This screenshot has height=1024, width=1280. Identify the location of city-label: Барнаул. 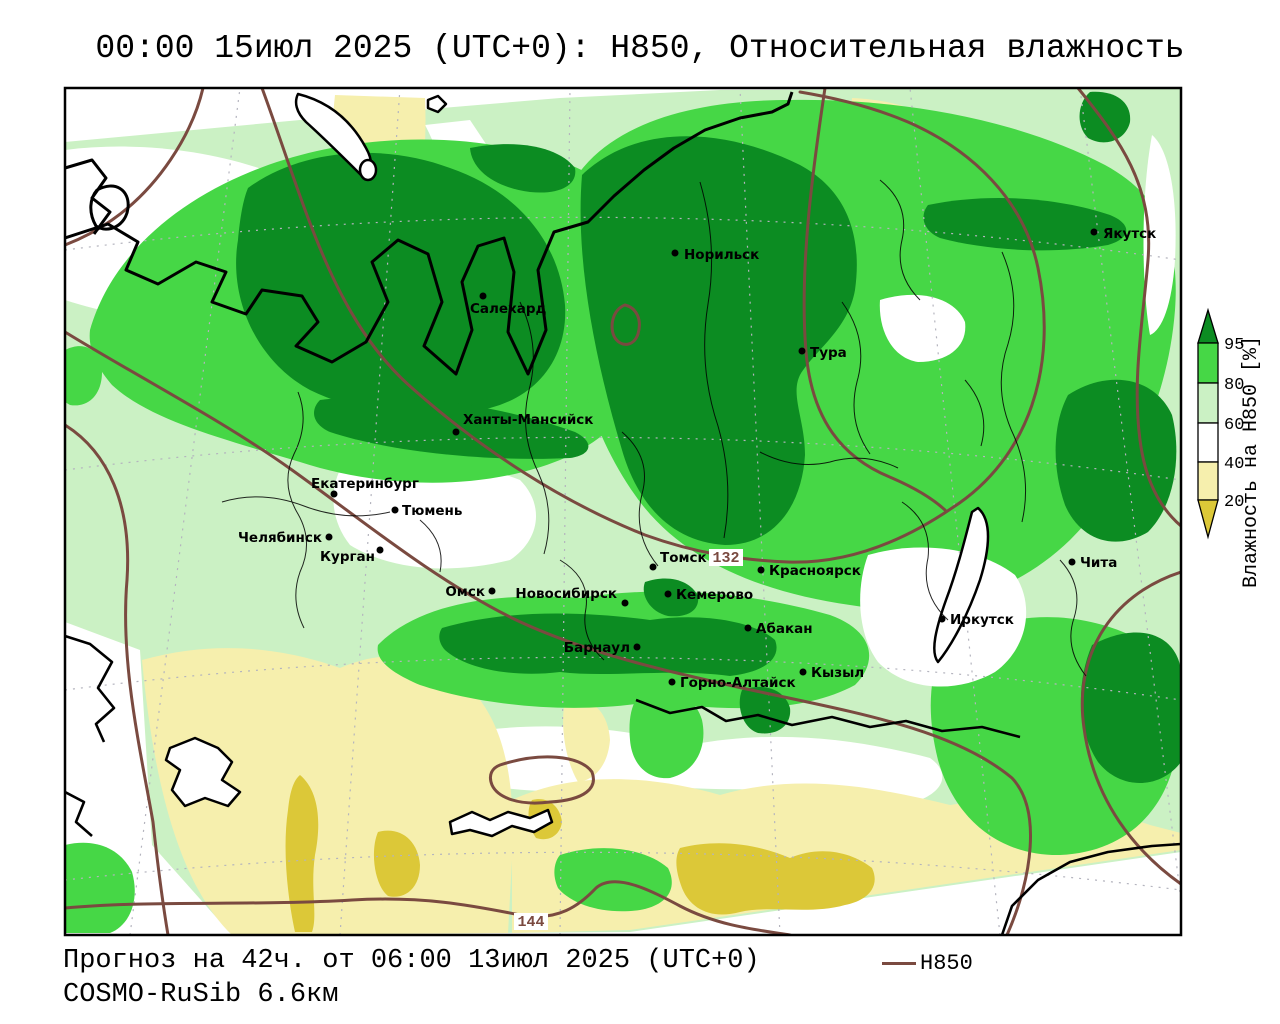
(597, 648).